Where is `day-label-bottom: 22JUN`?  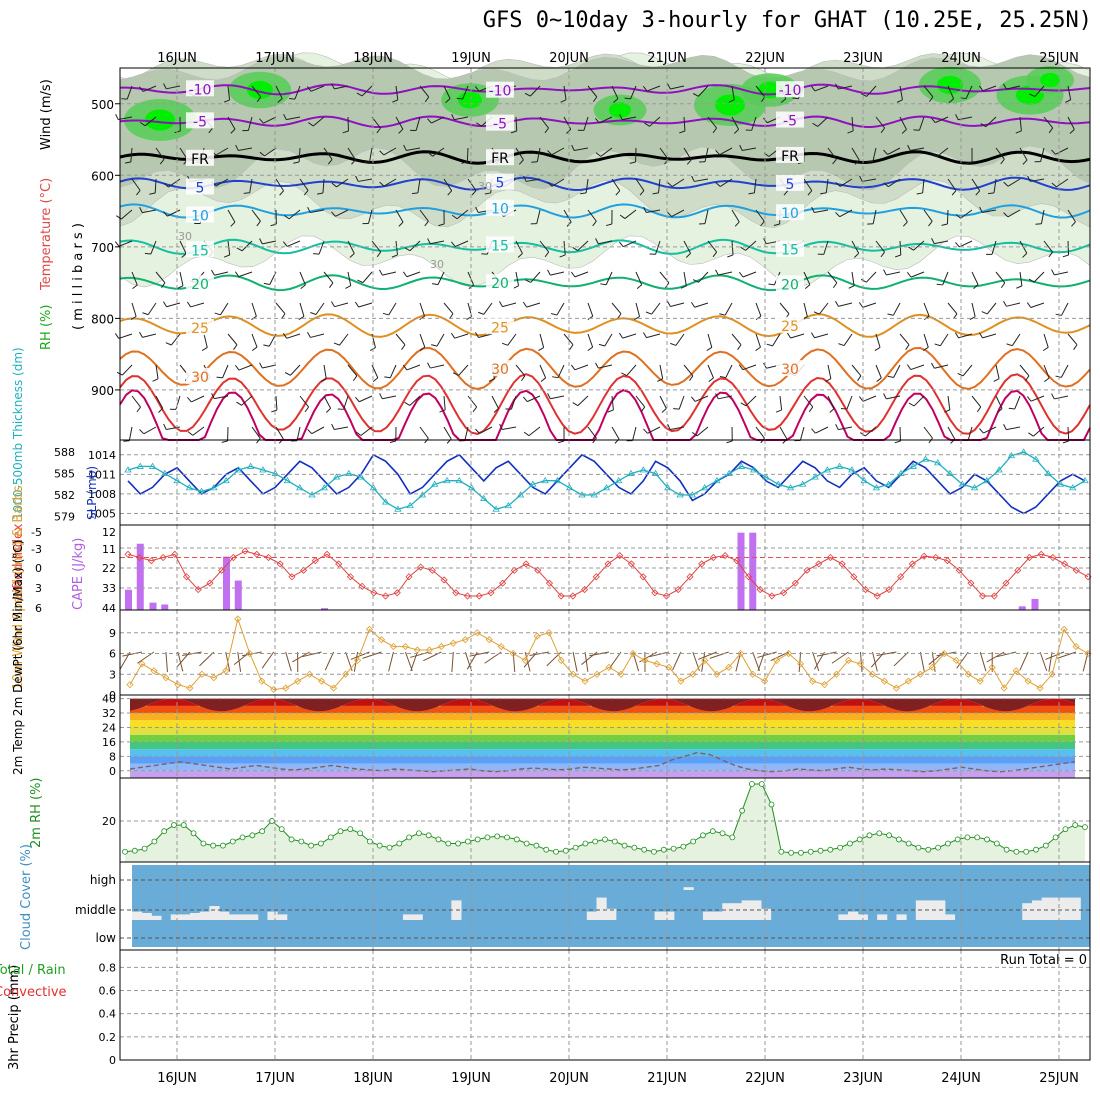
day-label-bottom: 22JUN is located at coordinates (765, 1078).